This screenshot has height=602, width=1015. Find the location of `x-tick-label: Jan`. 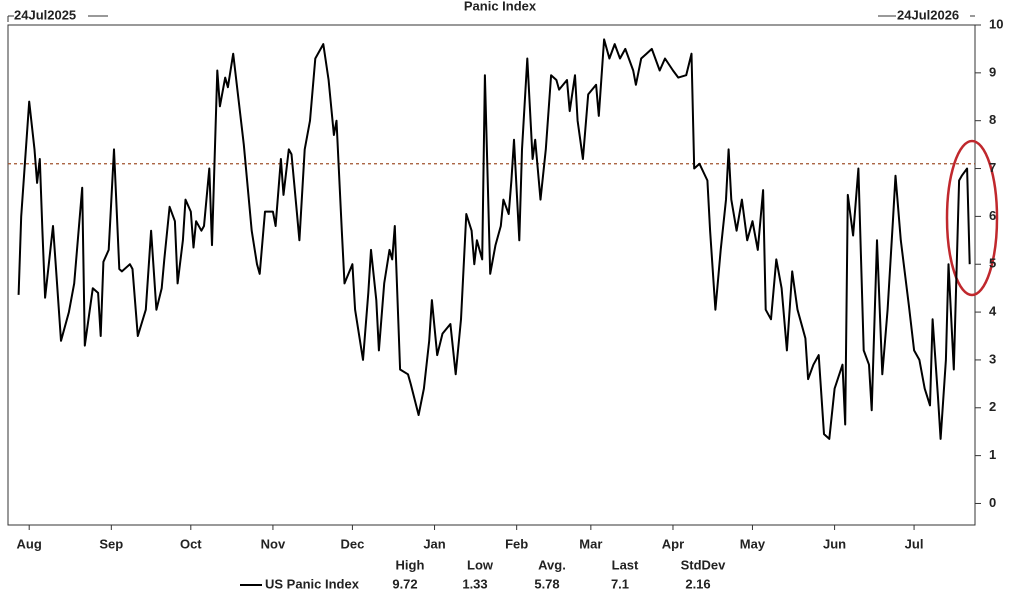

x-tick-label: Jan is located at coordinates (434, 543).